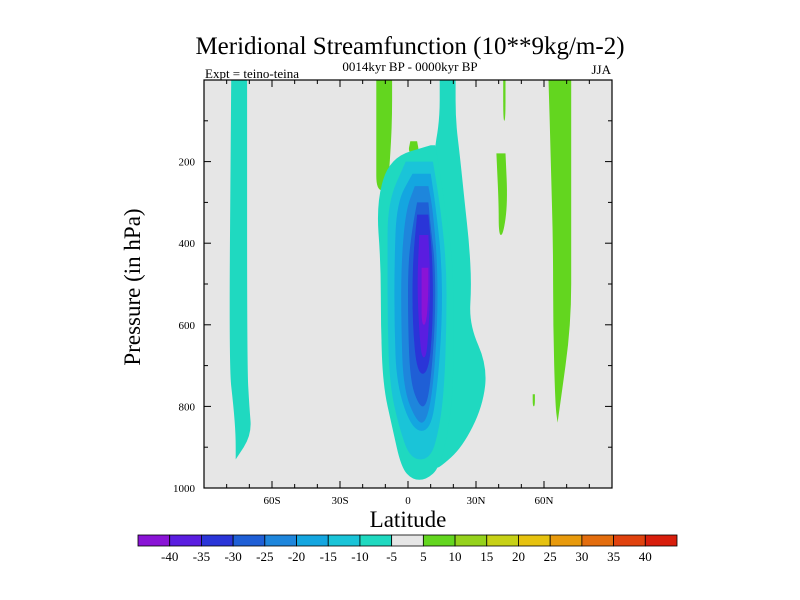 The width and height of the screenshot is (800, 600). What do you see at coordinates (613, 556) in the screenshot?
I see `colorbar-label: 35` at bounding box center [613, 556].